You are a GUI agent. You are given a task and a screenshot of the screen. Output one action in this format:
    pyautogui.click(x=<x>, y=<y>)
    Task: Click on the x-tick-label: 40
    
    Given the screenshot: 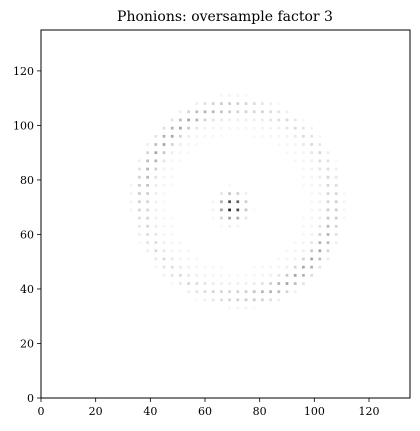 What is the action you would take?
    pyautogui.click(x=150, y=411)
    